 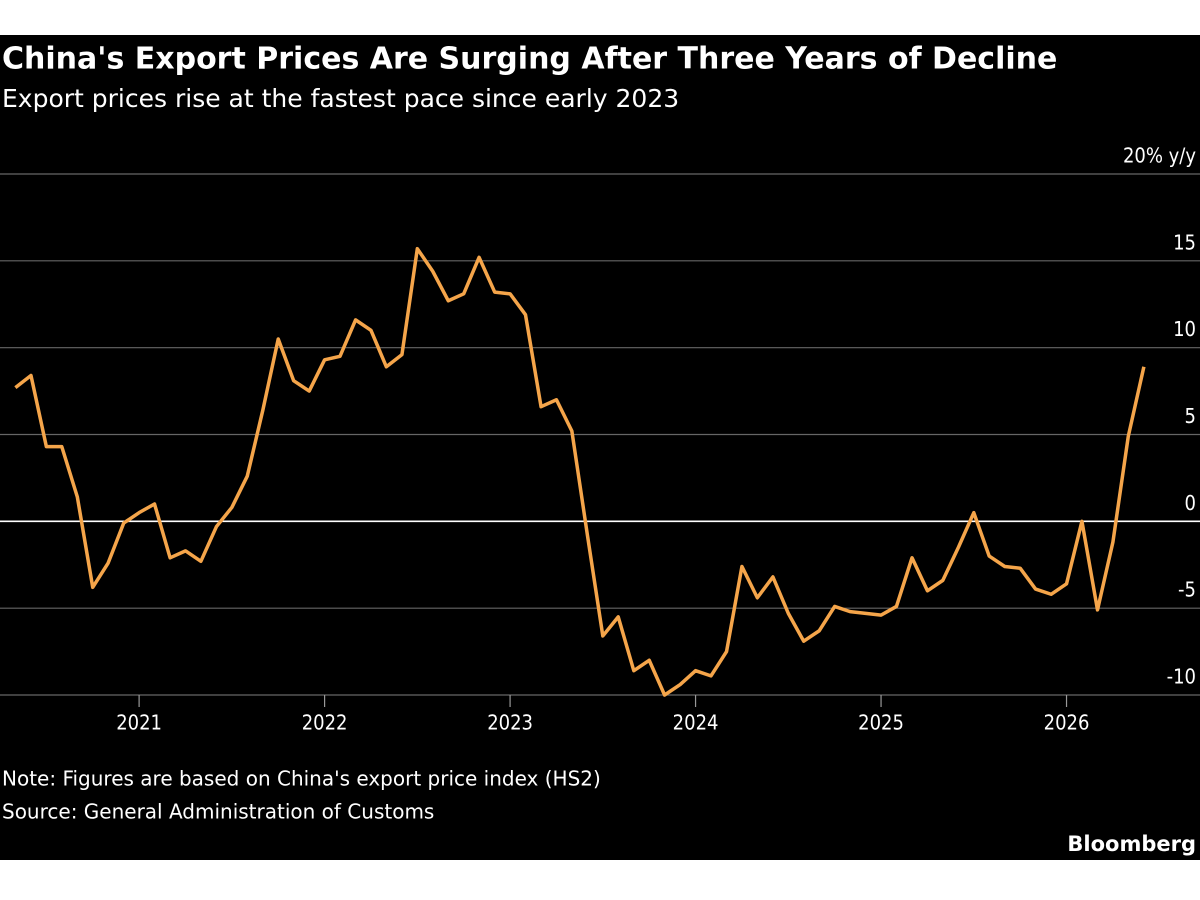 What do you see at coordinates (1190, 503) in the screenshot?
I see `y-tick-label: 0` at bounding box center [1190, 503].